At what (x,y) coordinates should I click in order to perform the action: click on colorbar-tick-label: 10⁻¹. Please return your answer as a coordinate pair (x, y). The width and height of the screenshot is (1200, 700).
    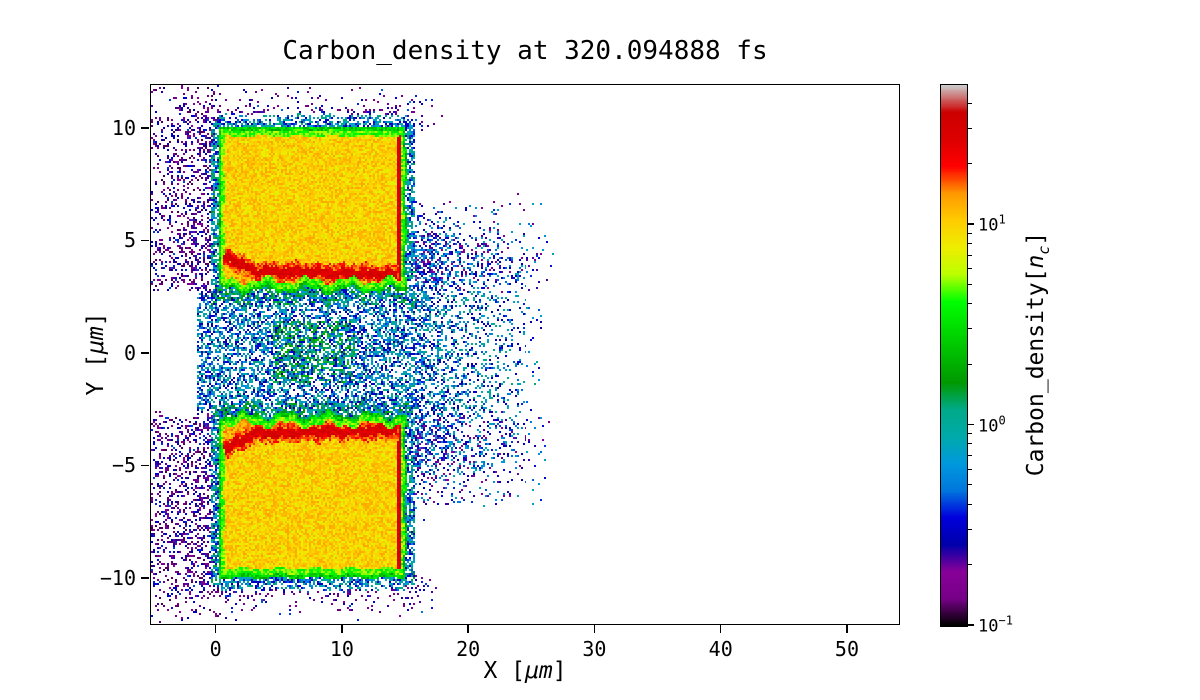
    Looking at the image, I should click on (995, 625).